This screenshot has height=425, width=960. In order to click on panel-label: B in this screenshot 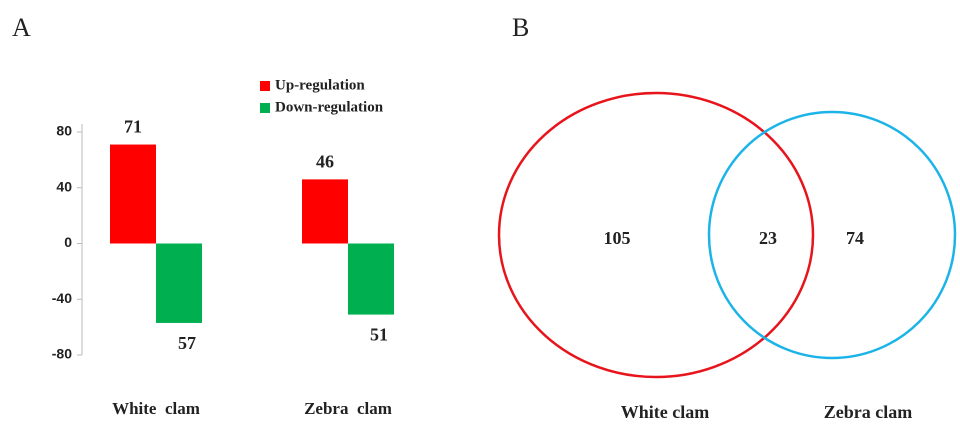, I will do `click(520, 27)`.